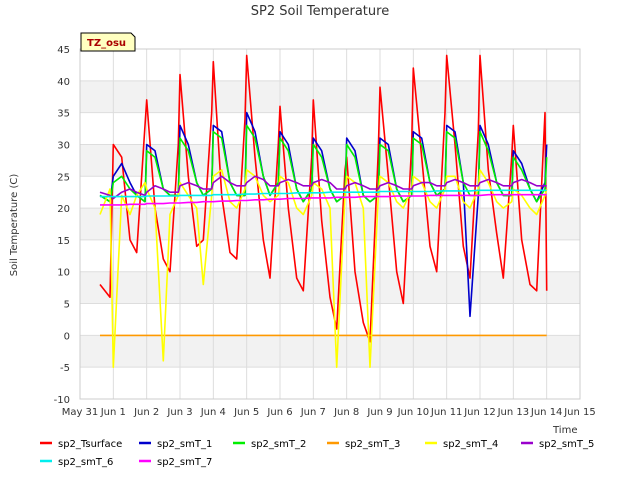 The height and width of the screenshot is (480, 640). Describe the element at coordinates (67, 305) in the screenshot. I see `y-tick-label: 5` at that location.